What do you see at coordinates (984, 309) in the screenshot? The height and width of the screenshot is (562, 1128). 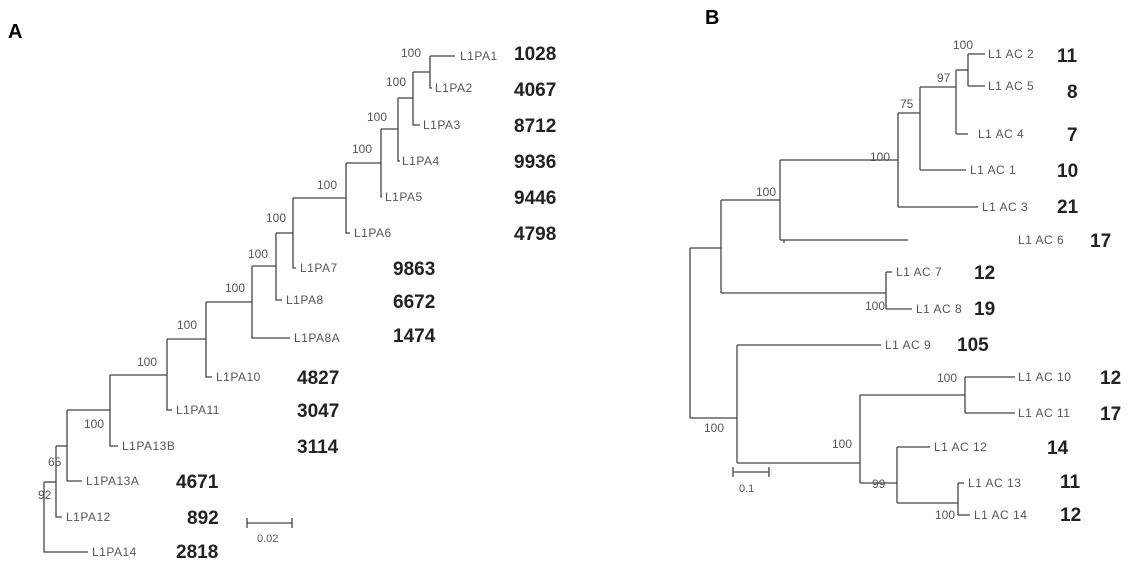 I see `copy-count: 19` at bounding box center [984, 309].